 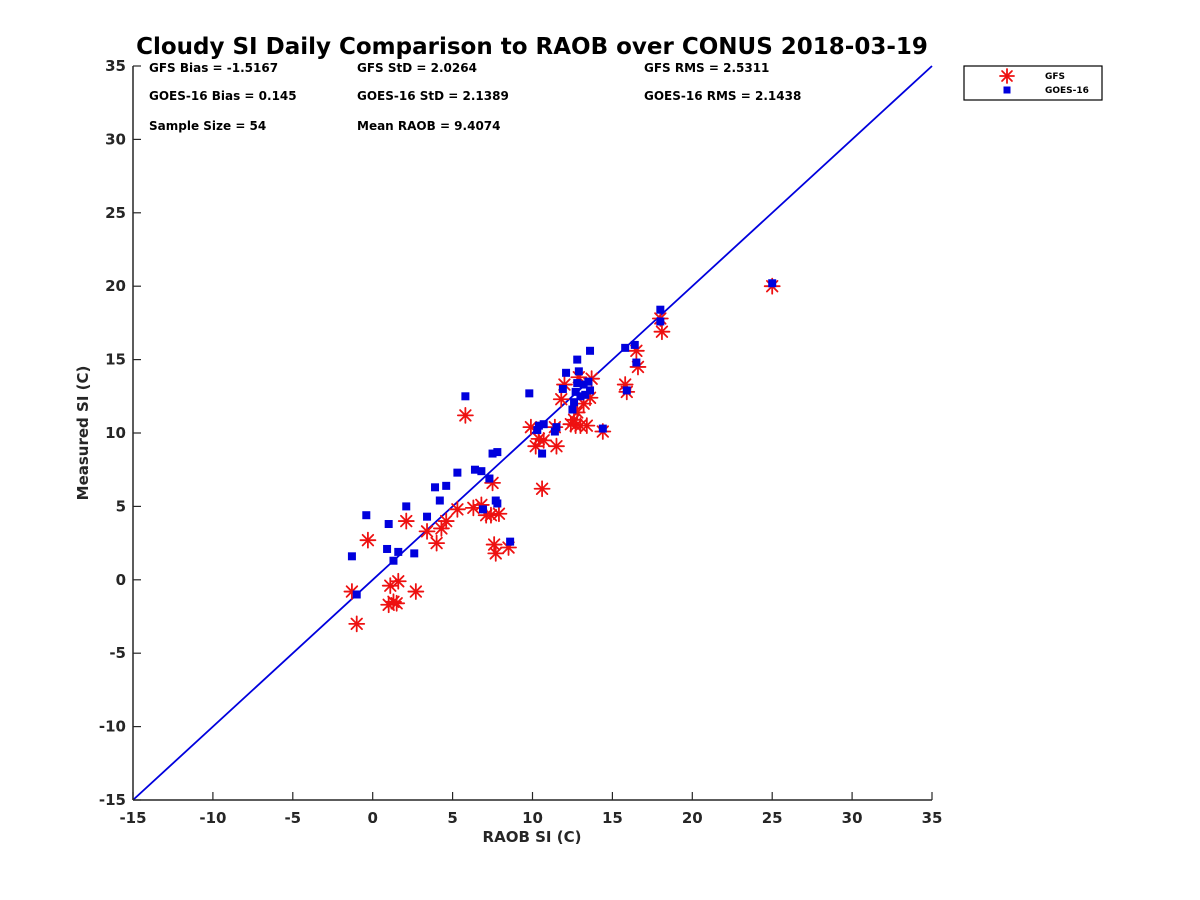 What do you see at coordinates (112, 727) in the screenshot?
I see `y-tick-label: -10` at bounding box center [112, 727].